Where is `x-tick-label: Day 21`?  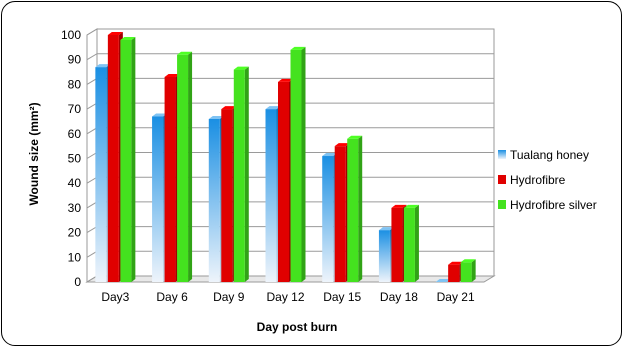 x-tick-label: Day 21 is located at coordinates (456, 297).